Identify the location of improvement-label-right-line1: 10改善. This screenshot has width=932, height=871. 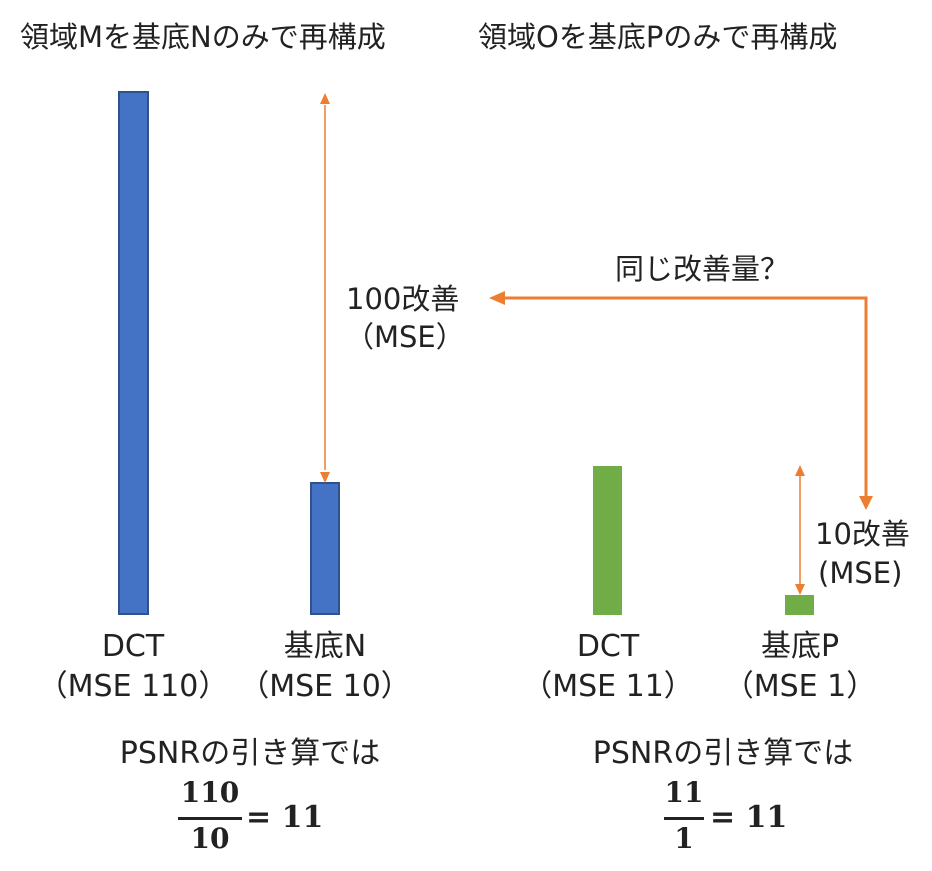
(862, 534).